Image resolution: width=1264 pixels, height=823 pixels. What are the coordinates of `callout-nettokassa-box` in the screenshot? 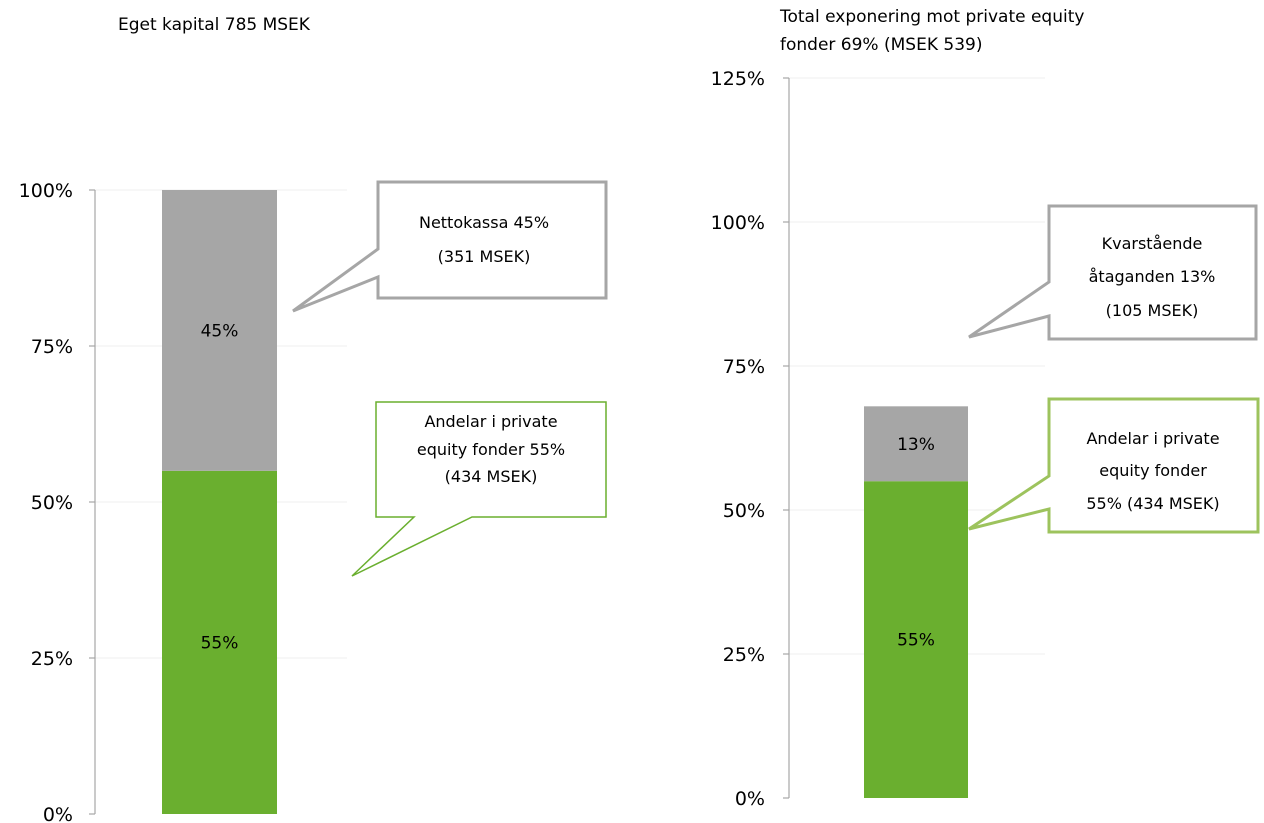 It's located at (450, 246).